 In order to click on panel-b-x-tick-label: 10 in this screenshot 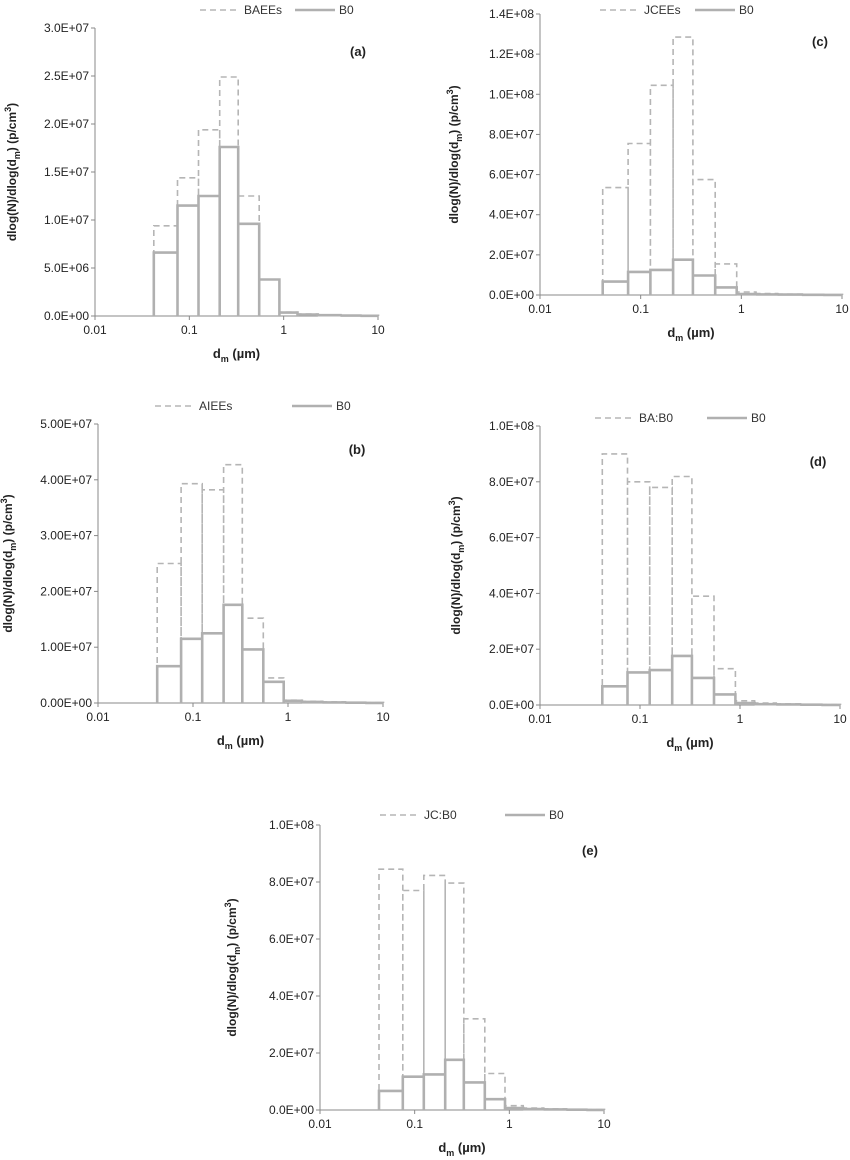, I will do `click(383, 717)`.